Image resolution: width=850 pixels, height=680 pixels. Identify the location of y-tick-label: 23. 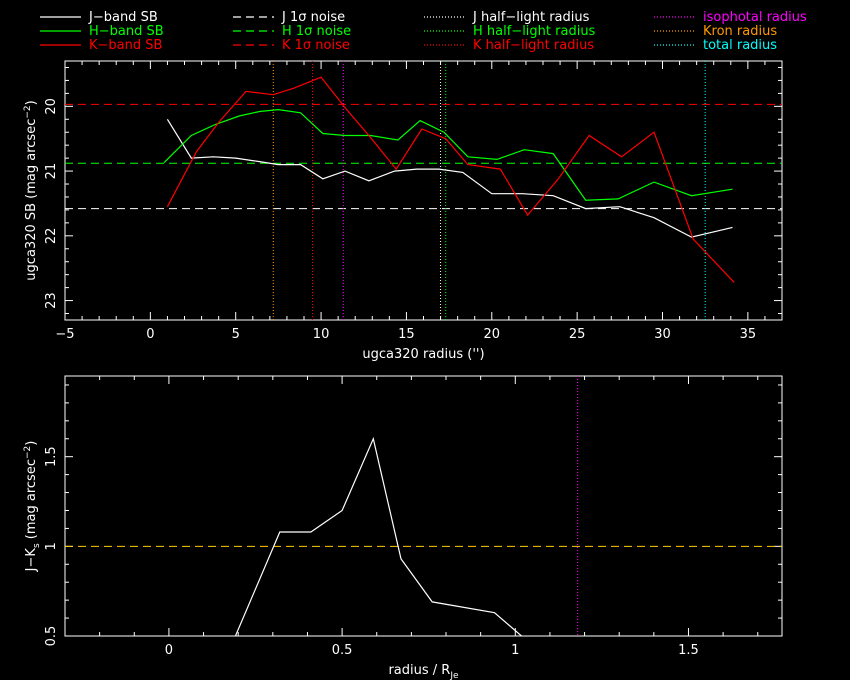
(51, 300).